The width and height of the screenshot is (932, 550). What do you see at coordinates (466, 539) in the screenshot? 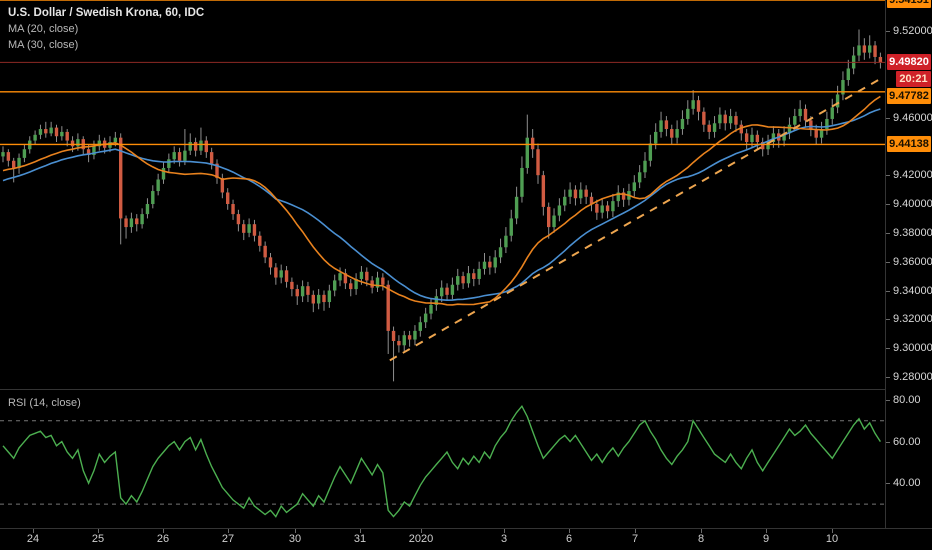
I see `time-axis: 24 25 26 27 30 31 2020 3 6 7 8 9 10` at bounding box center [466, 539].